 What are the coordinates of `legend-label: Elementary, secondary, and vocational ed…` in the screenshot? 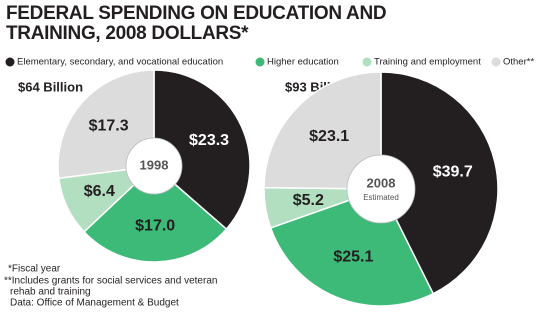 It's located at (120, 62).